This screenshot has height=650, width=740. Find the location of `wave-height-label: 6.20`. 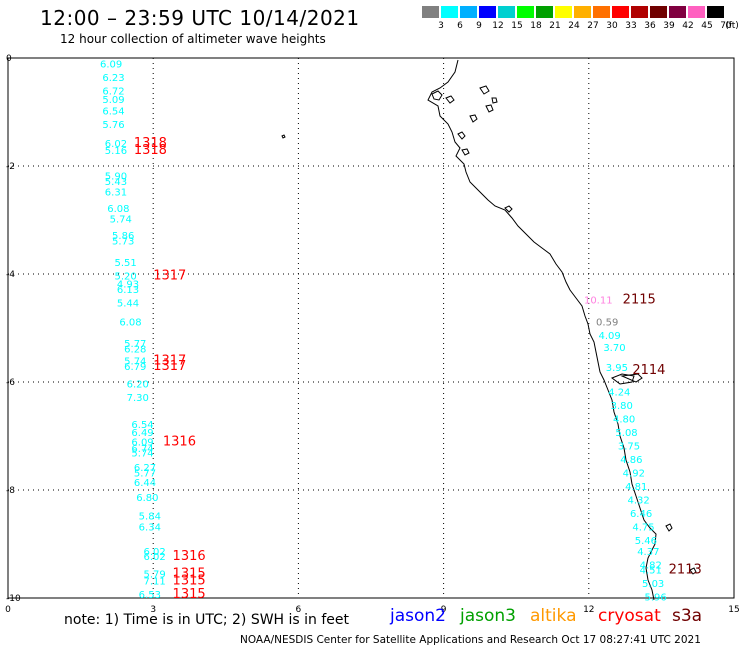

wave-height-label: 6.20 is located at coordinates (138, 384).